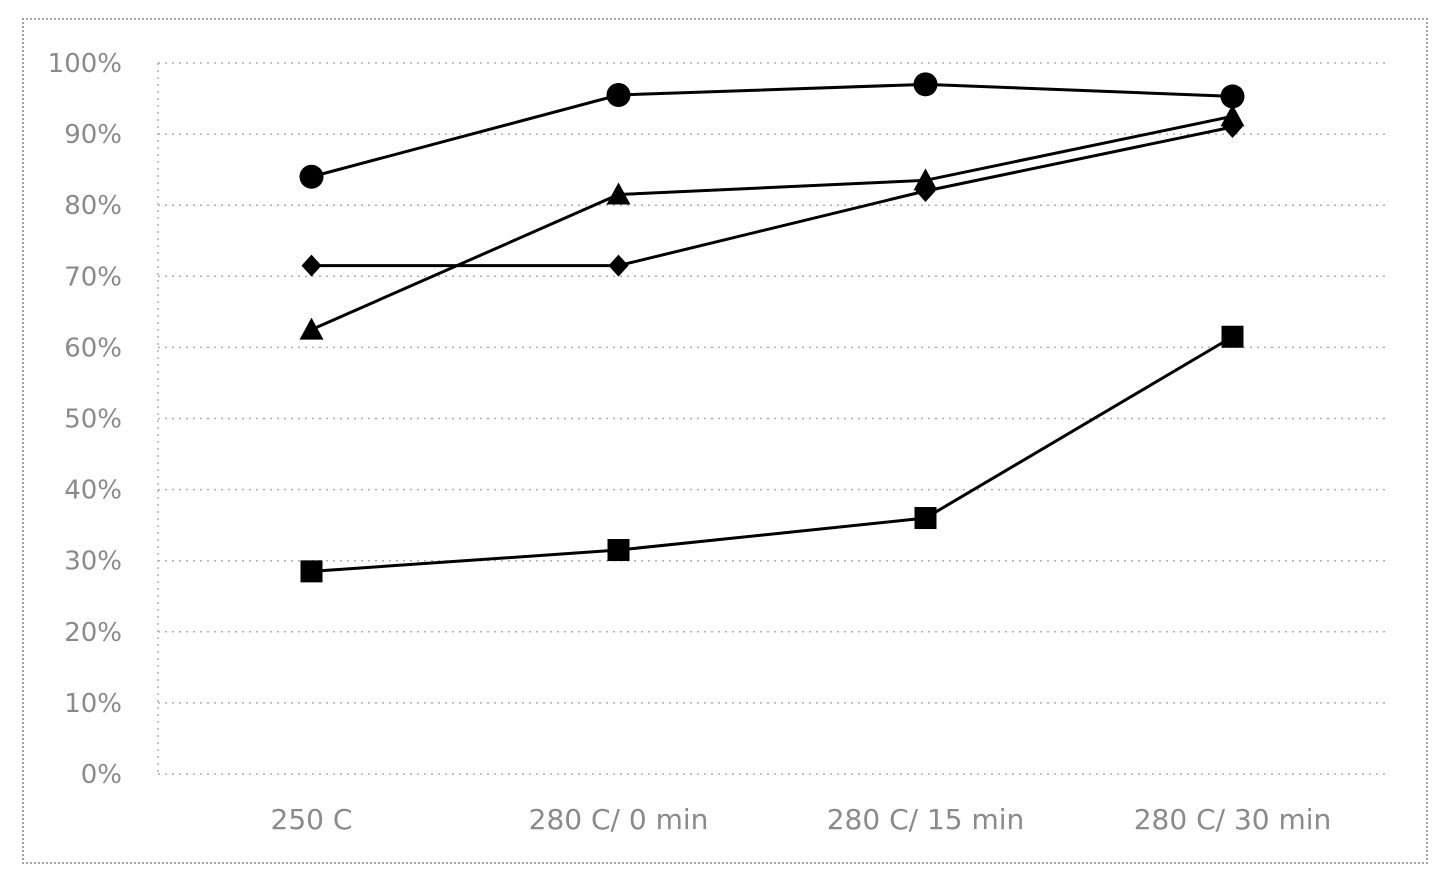 The image size is (1450, 888). What do you see at coordinates (619, 819) in the screenshot?
I see `x-tick-label: 280 C/ 0 min` at bounding box center [619, 819].